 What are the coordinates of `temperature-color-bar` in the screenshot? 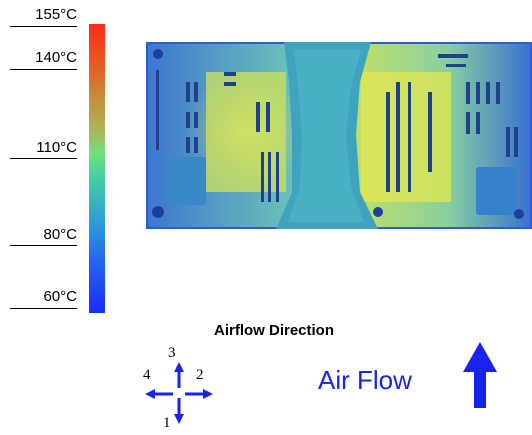 It's located at (97, 168).